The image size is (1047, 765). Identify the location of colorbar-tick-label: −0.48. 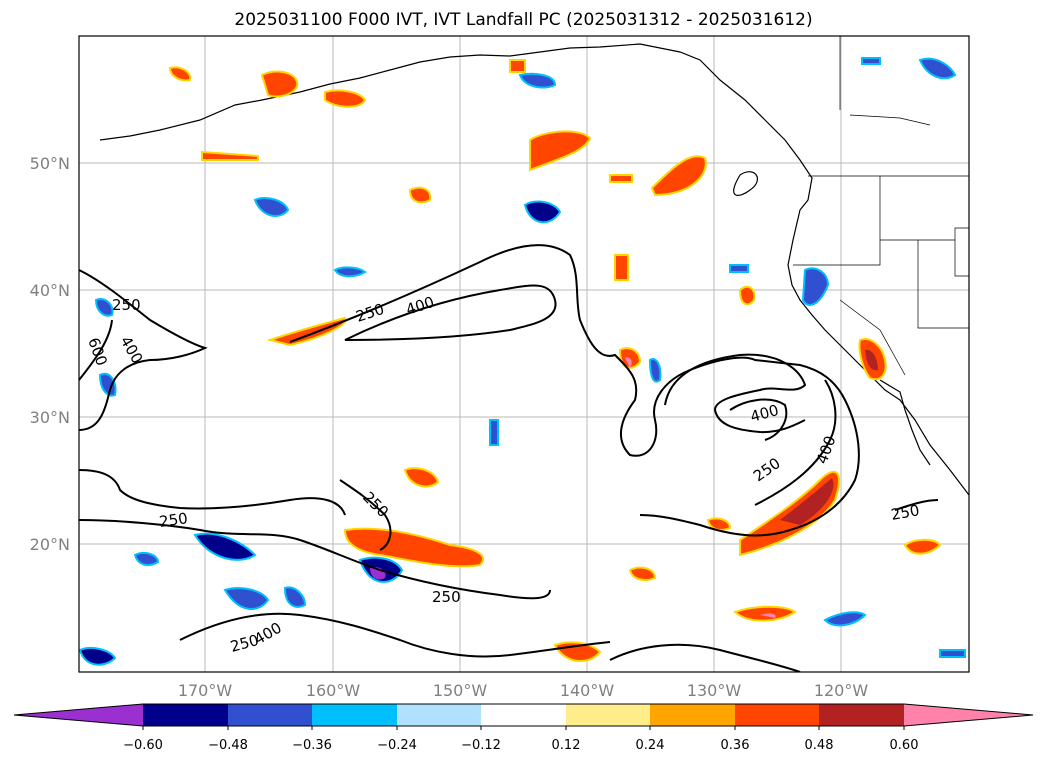
(228, 745).